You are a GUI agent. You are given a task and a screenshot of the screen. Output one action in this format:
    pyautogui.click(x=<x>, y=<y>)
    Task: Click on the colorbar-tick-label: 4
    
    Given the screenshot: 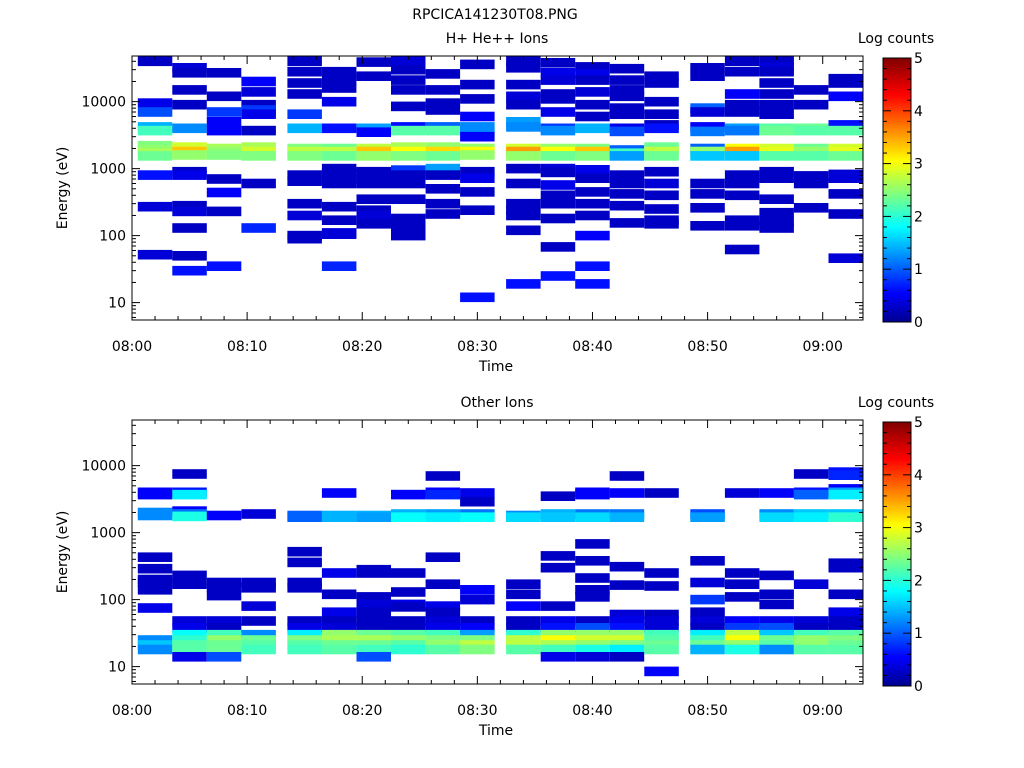 What is the action you would take?
    pyautogui.click(x=918, y=112)
    